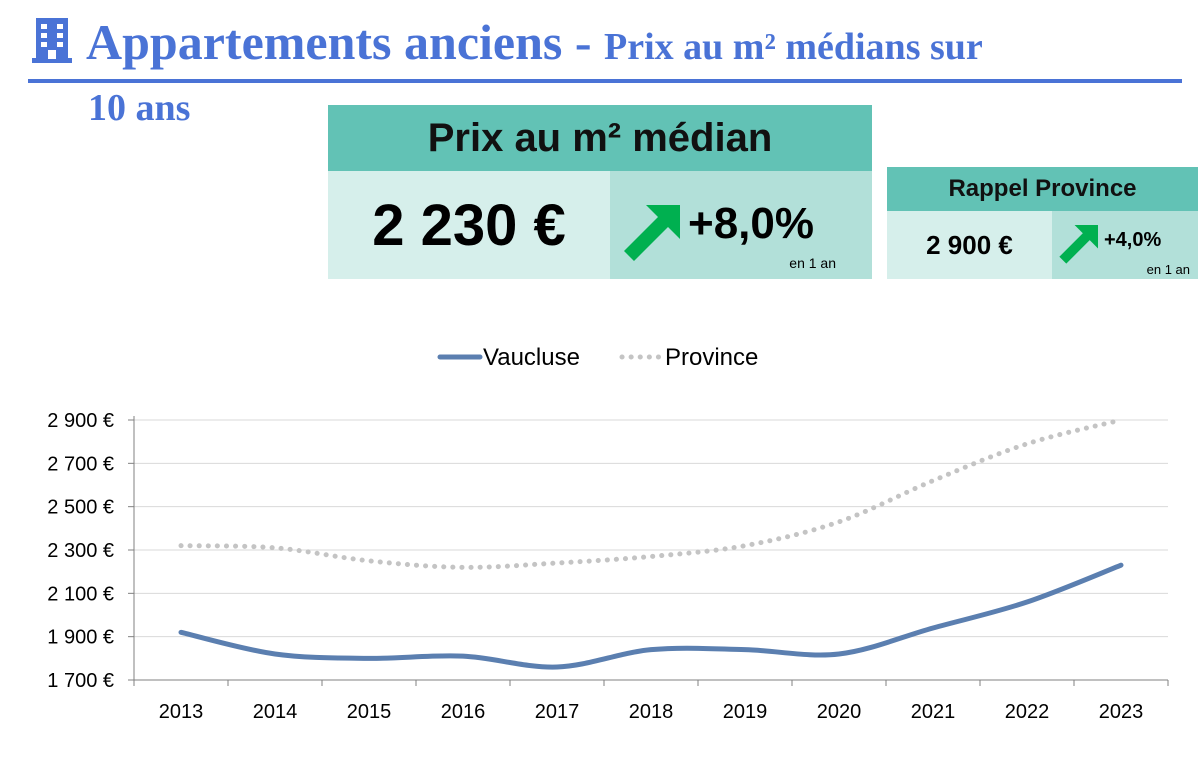 This screenshot has width=1202, height=758. Describe the element at coordinates (52, 40) in the screenshot. I see `building-icon` at that location.